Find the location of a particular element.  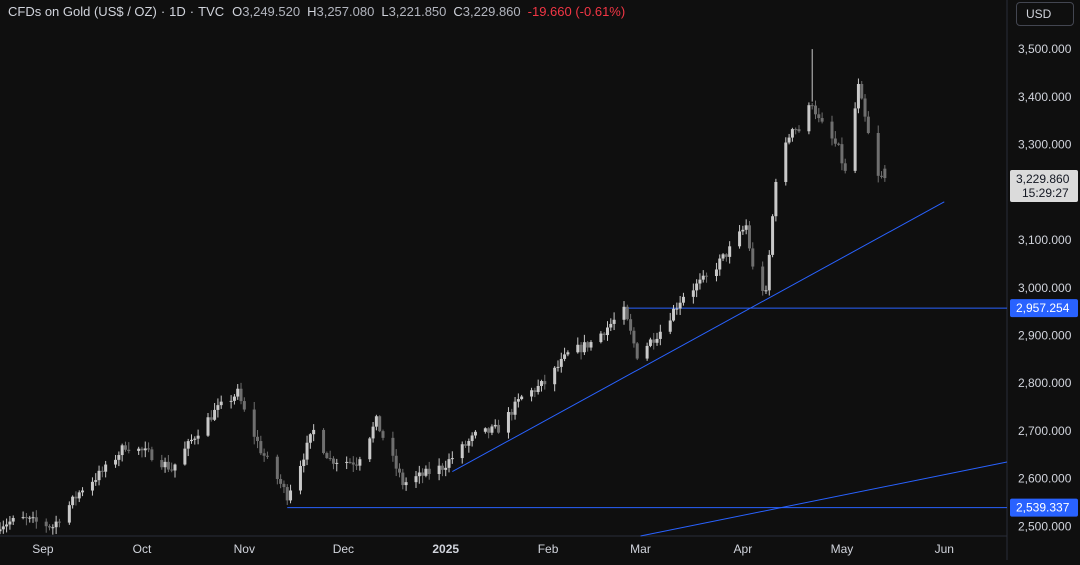

source-label: TVC is located at coordinates (211, 11).